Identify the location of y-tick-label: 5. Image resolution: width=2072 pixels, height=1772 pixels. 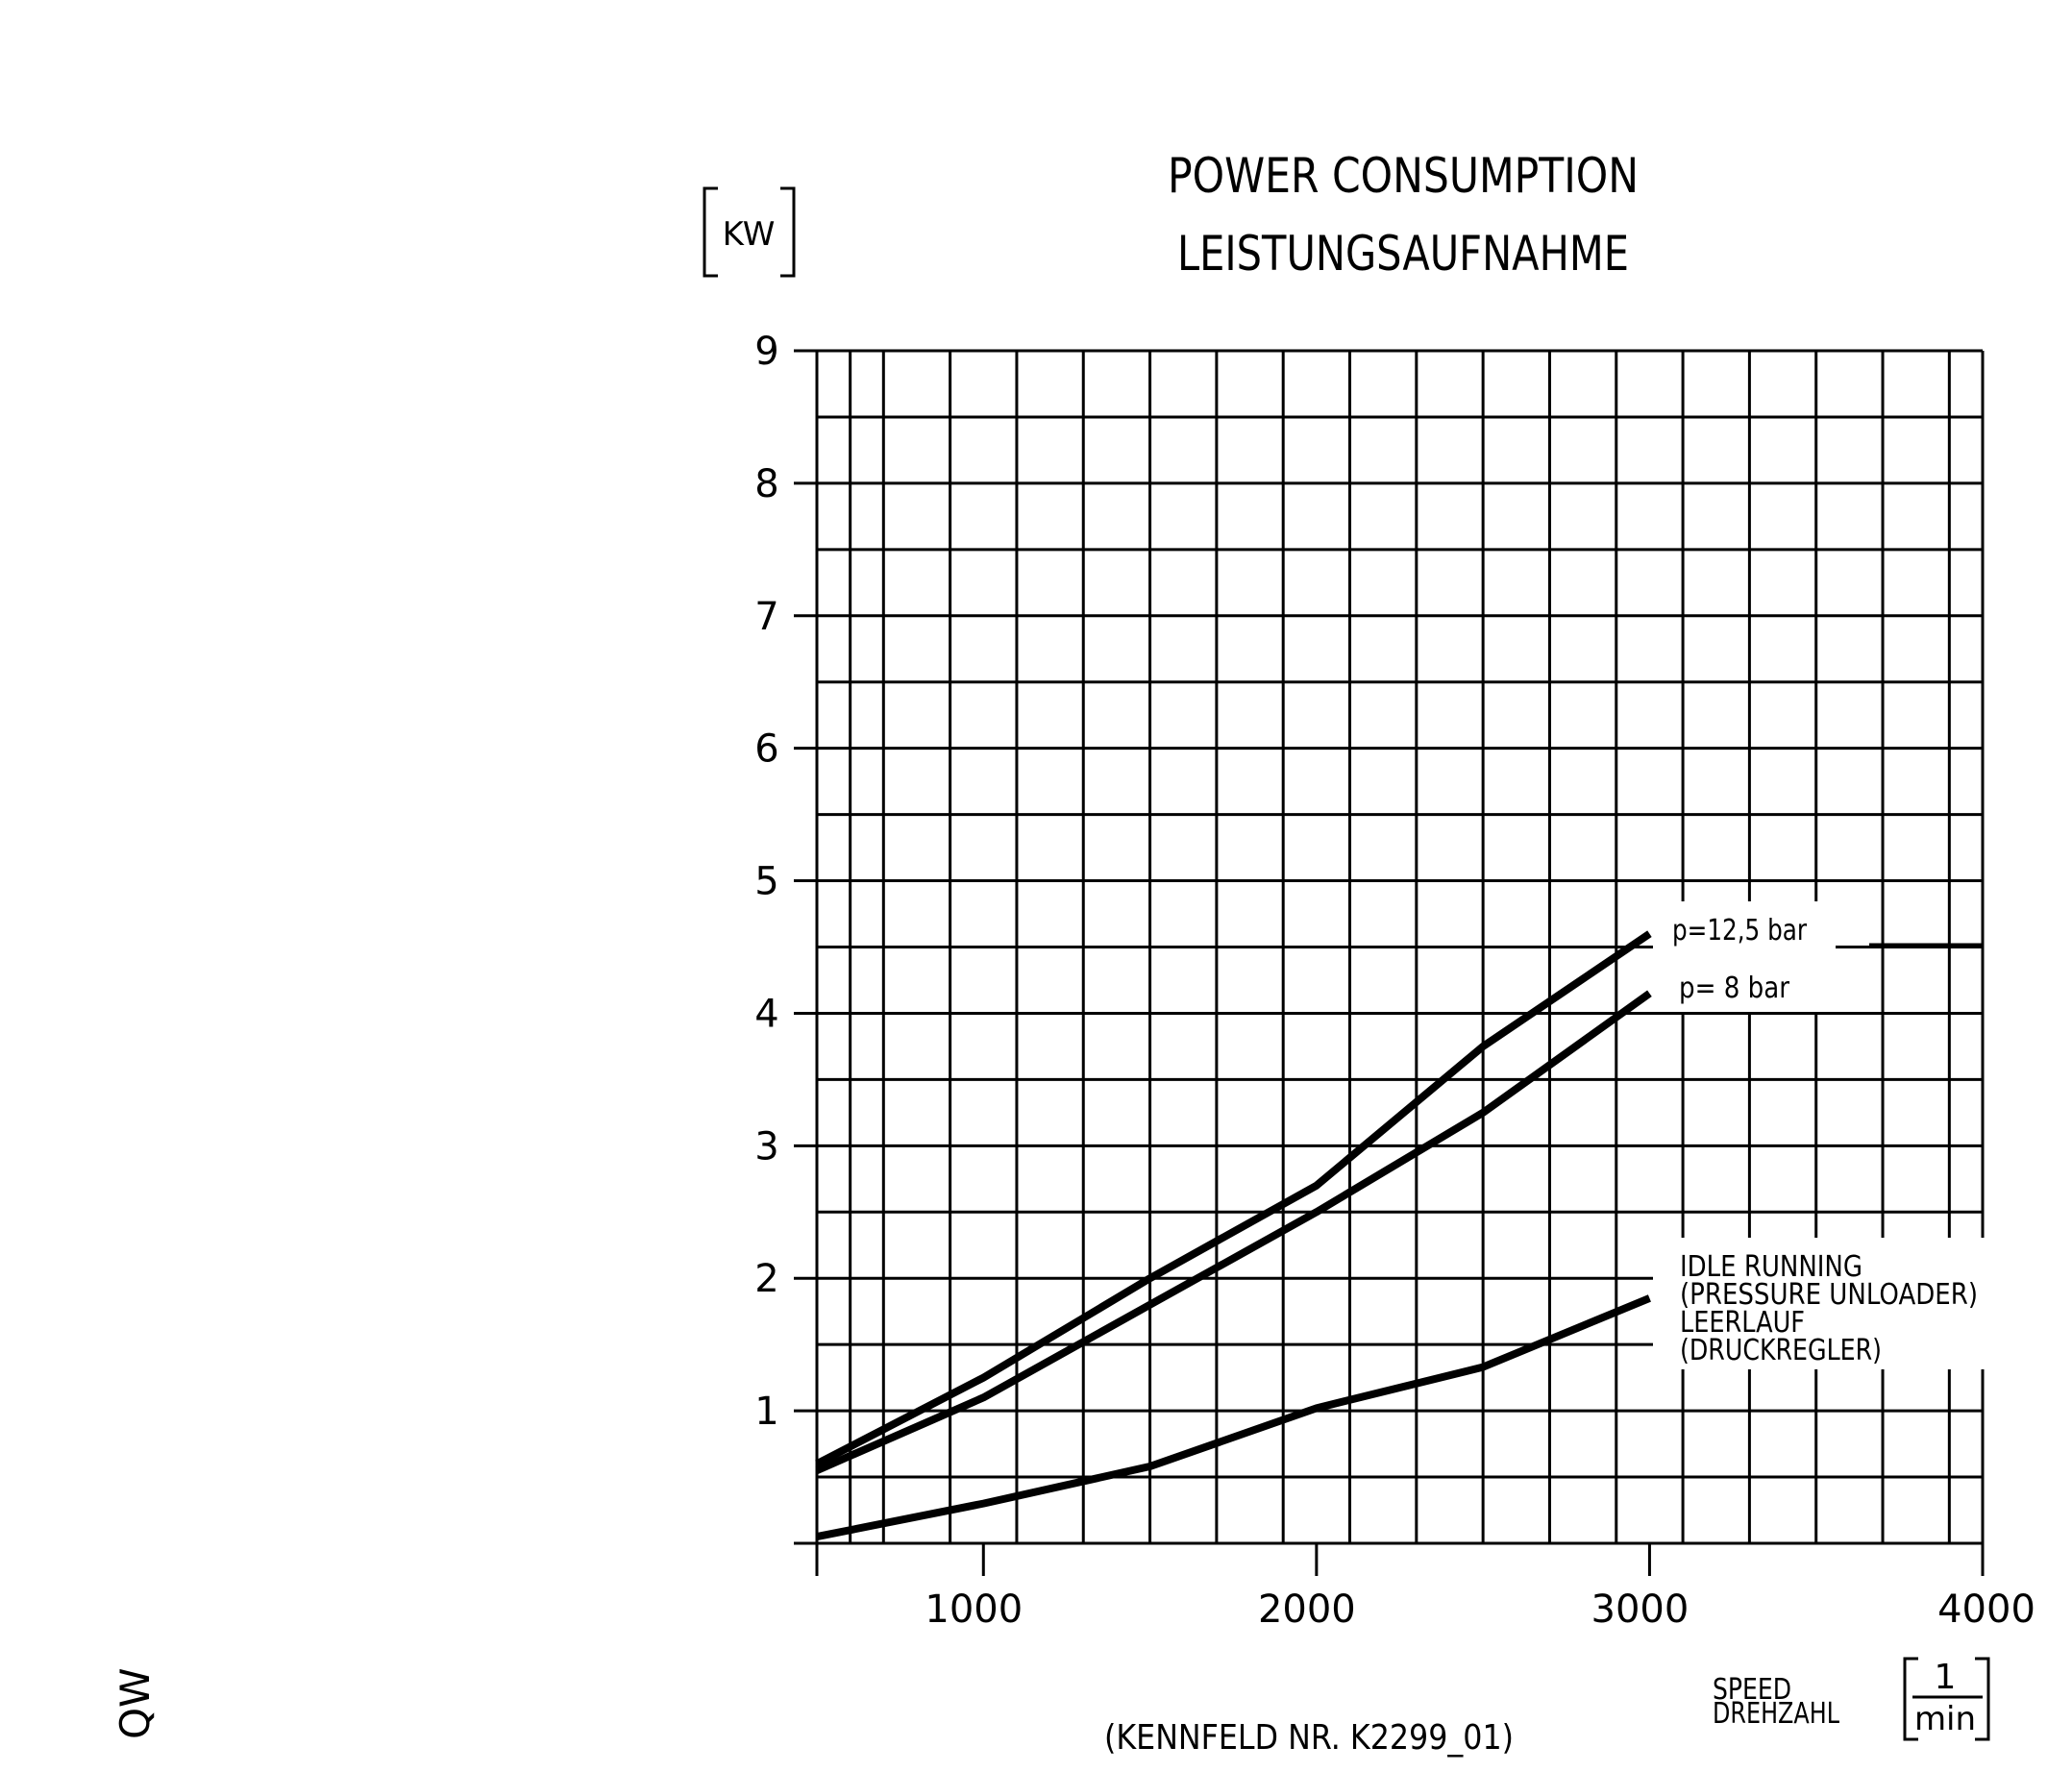
(766, 882).